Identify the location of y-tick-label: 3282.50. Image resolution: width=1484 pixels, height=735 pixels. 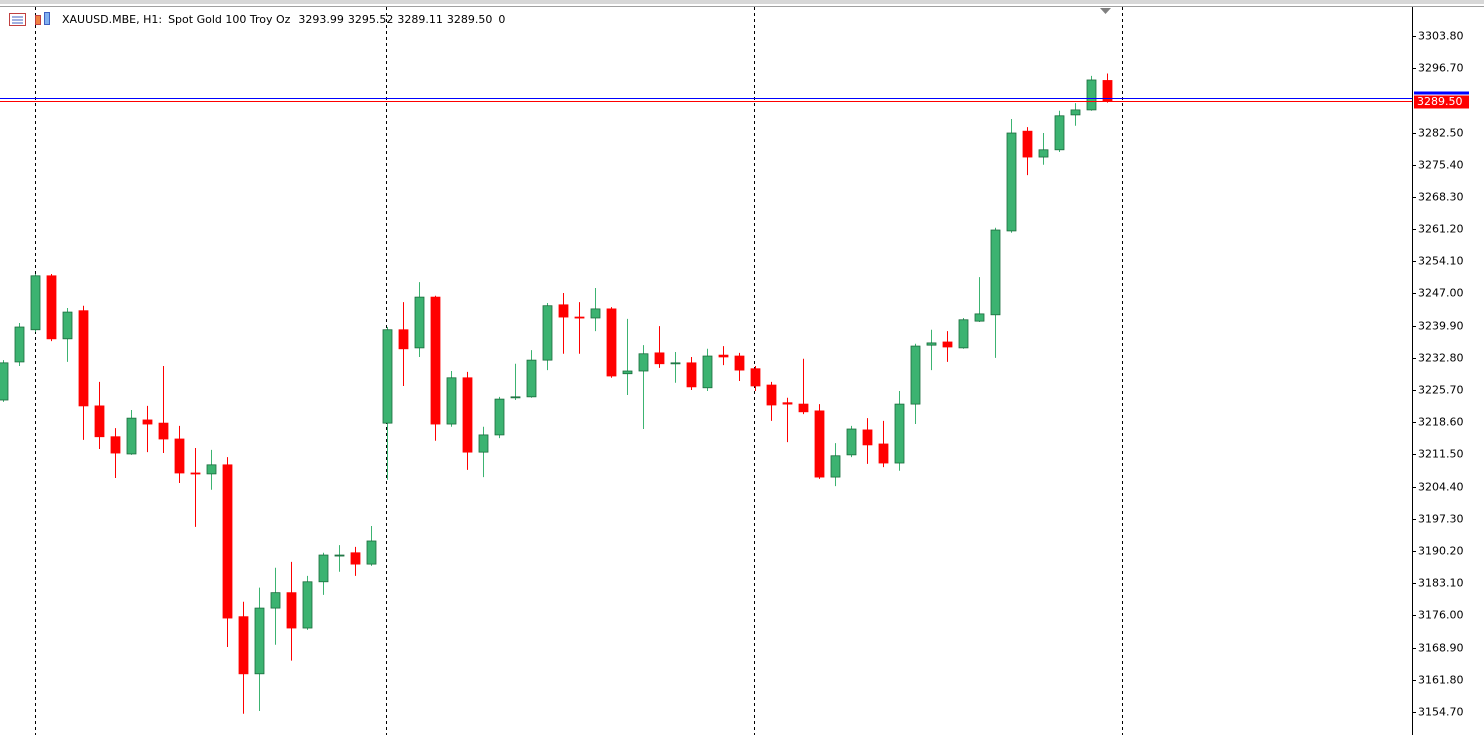
(1441, 133).